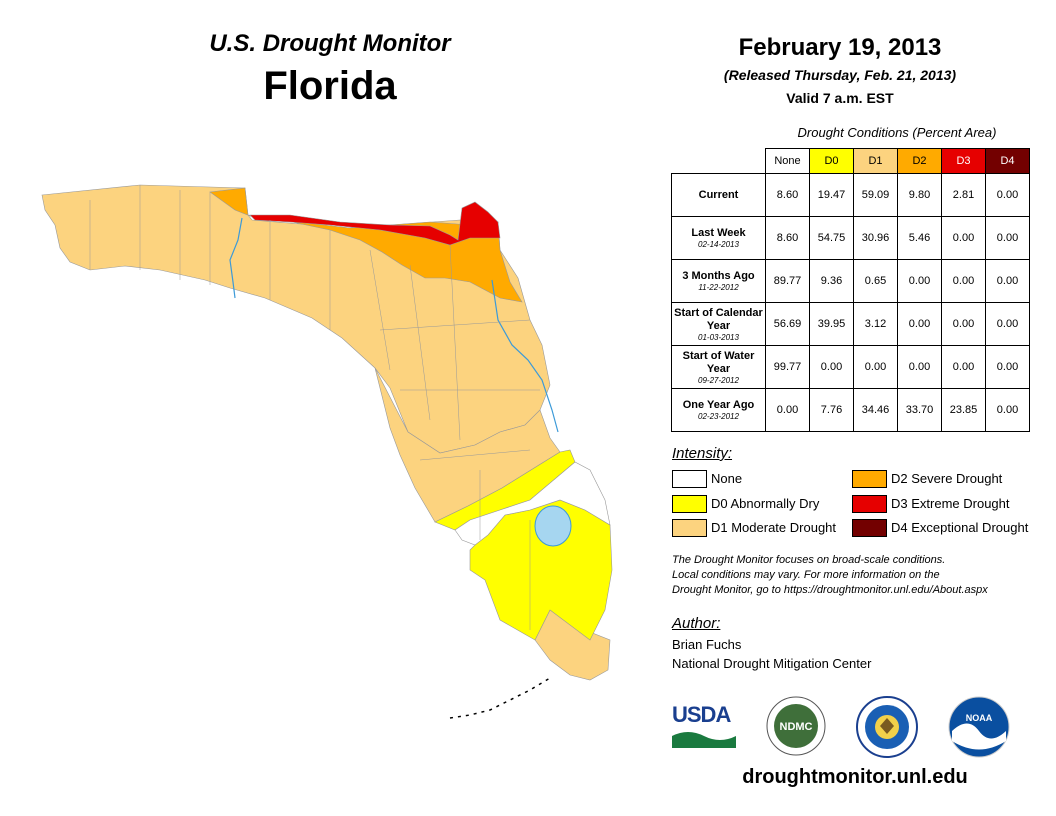 The width and height of the screenshot is (1056, 816). I want to click on cell: 59.09, so click(875, 195).